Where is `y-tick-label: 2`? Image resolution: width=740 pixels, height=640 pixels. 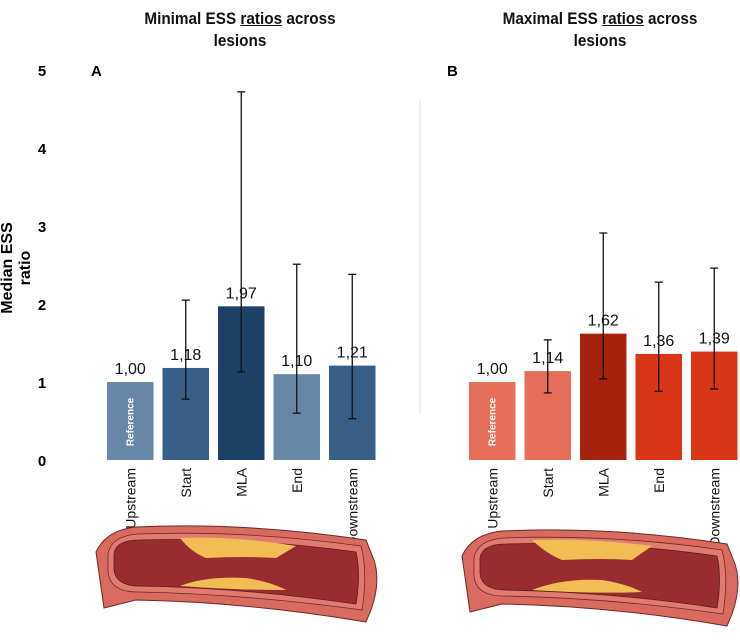 y-tick-label: 2 is located at coordinates (42, 305).